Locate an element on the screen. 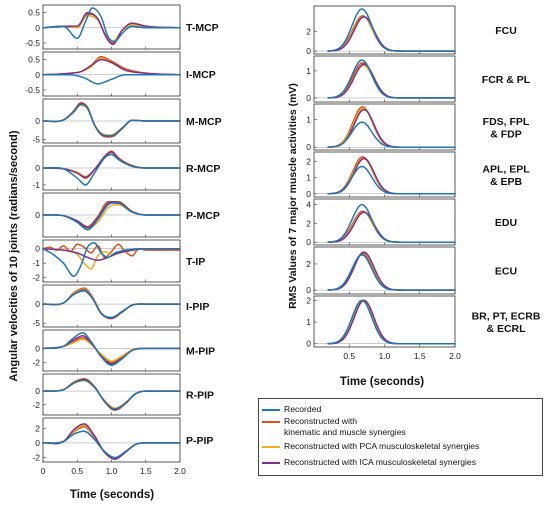  right-x-axis-label: Time (seconds) is located at coordinates (382, 382).